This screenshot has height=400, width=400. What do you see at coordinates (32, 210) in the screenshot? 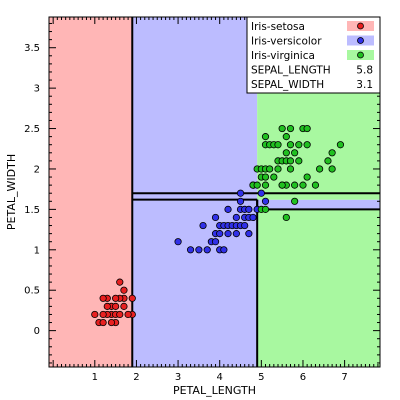
I see `y-tick-label: 1.5` at bounding box center [32, 210].